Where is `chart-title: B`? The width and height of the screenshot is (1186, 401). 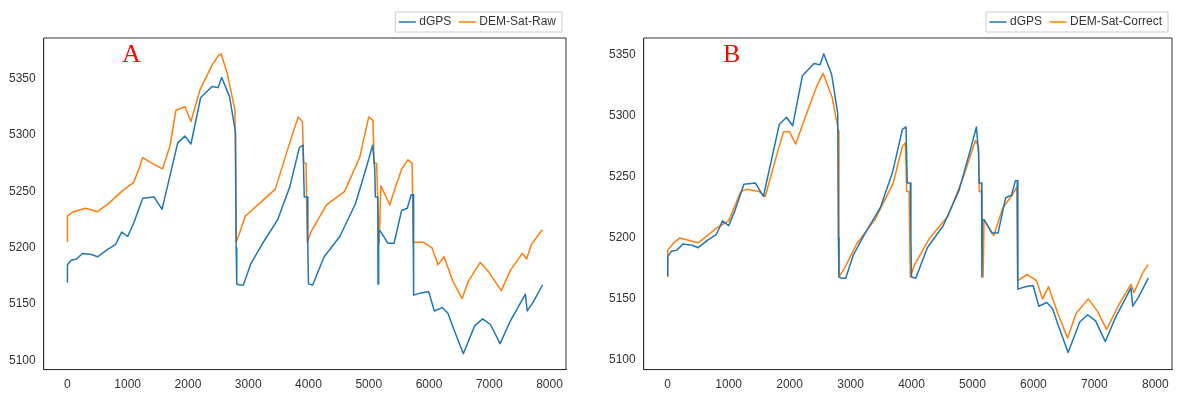
chart-title: B is located at coordinates (731, 53).